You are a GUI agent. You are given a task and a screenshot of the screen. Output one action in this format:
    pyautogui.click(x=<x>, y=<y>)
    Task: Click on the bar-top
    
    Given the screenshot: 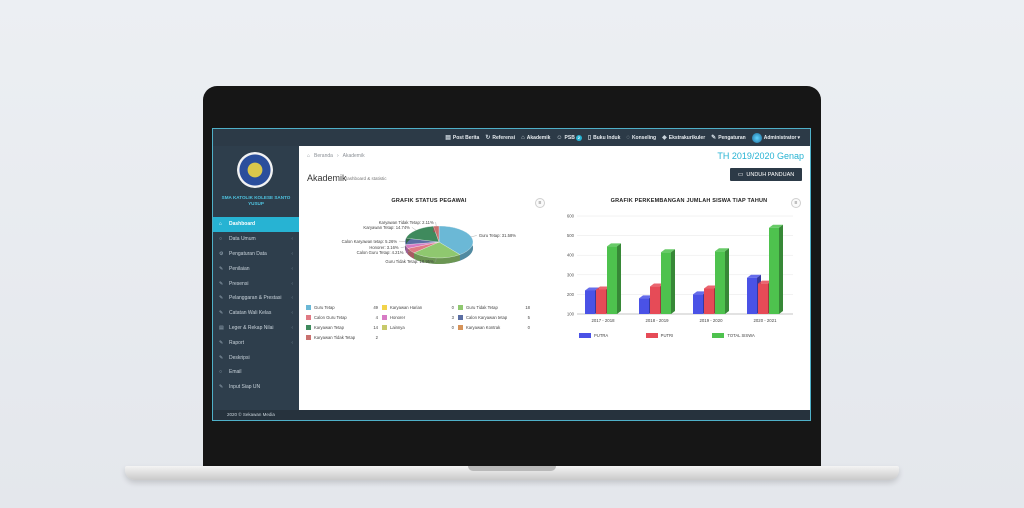 What is the action you would take?
    pyautogui.click(x=722, y=250)
    